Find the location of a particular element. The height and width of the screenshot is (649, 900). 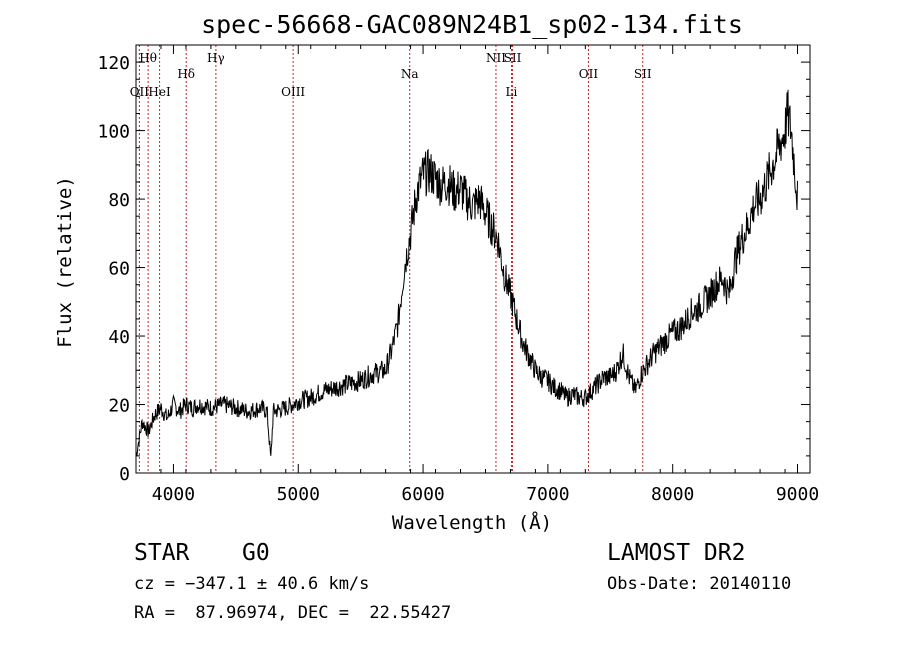

y-tick-label: 120 is located at coordinates (113, 63).